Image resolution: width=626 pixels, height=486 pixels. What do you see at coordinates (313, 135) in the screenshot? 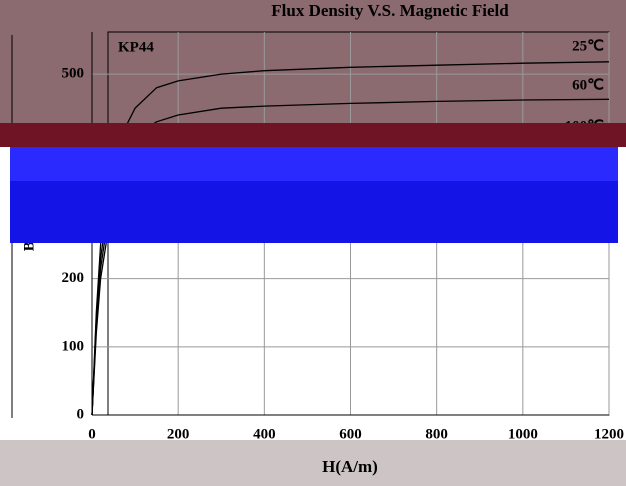
I see `glitch-band-red` at bounding box center [313, 135].